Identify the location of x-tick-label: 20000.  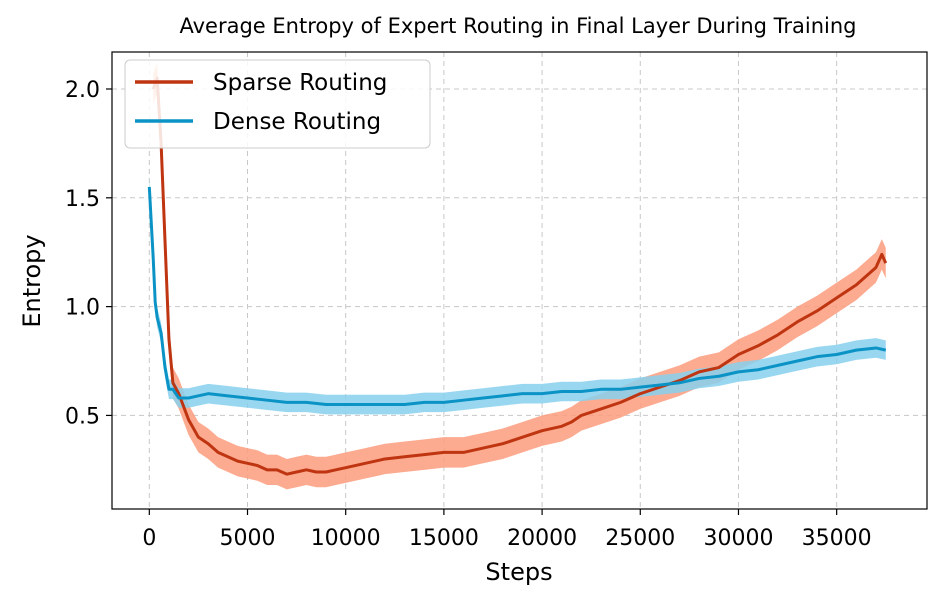
(542, 538).